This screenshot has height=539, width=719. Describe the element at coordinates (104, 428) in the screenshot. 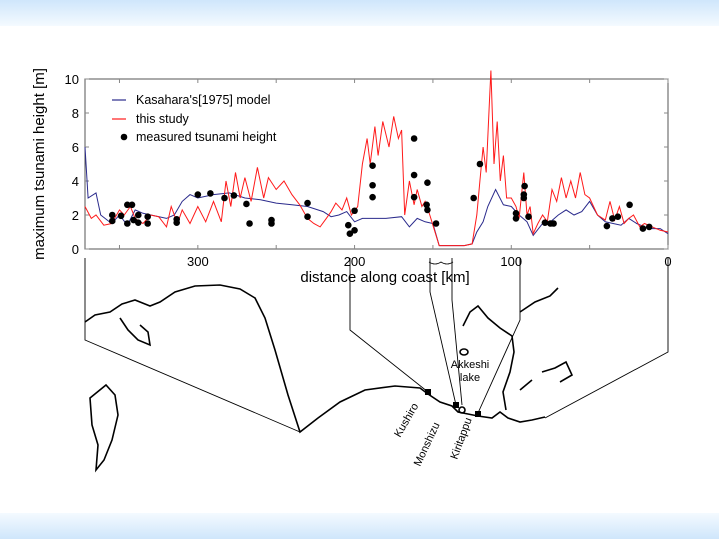

I see `island` at that location.